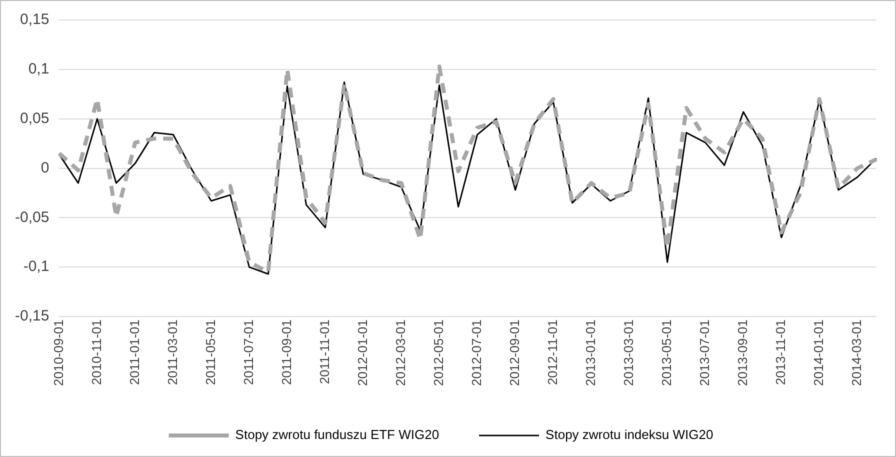  What do you see at coordinates (248, 353) in the screenshot?
I see `x-tick-label: 2011-07-01` at bounding box center [248, 353].